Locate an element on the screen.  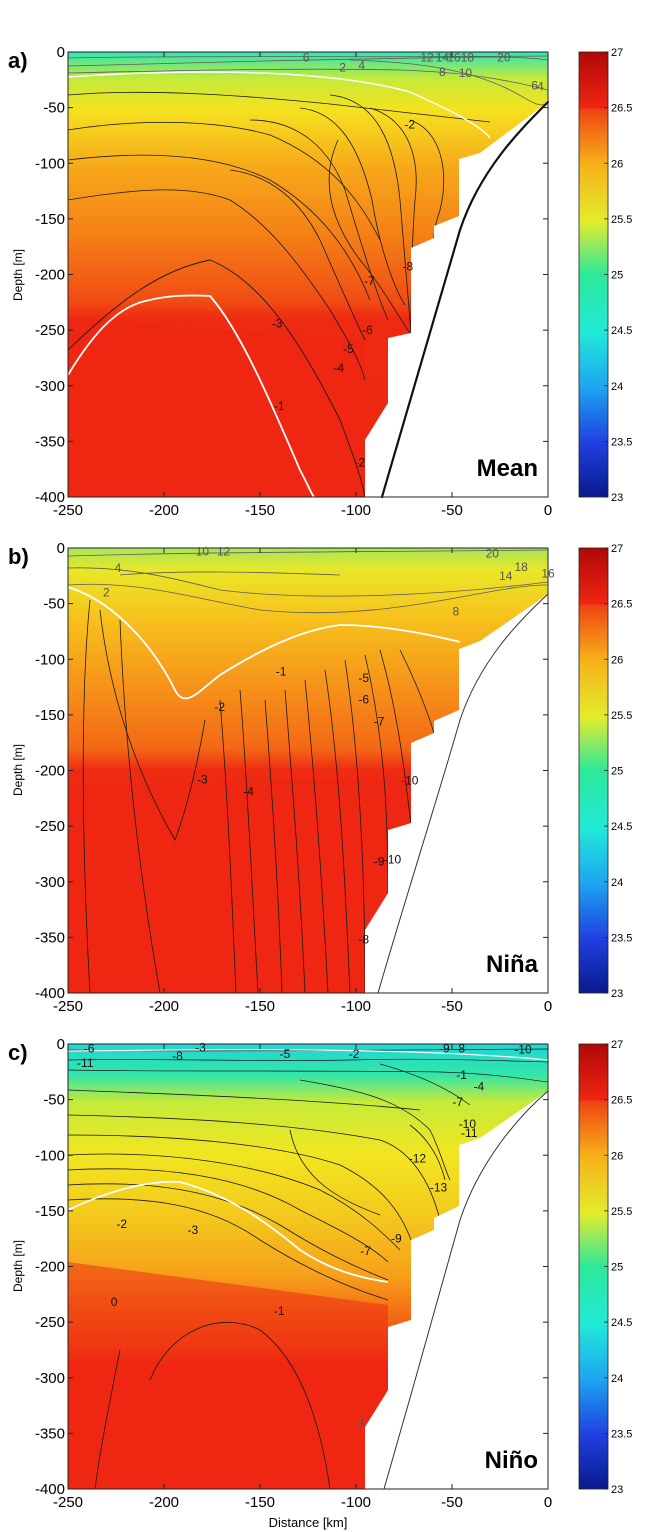
colorbar-b is located at coordinates (593, 770).